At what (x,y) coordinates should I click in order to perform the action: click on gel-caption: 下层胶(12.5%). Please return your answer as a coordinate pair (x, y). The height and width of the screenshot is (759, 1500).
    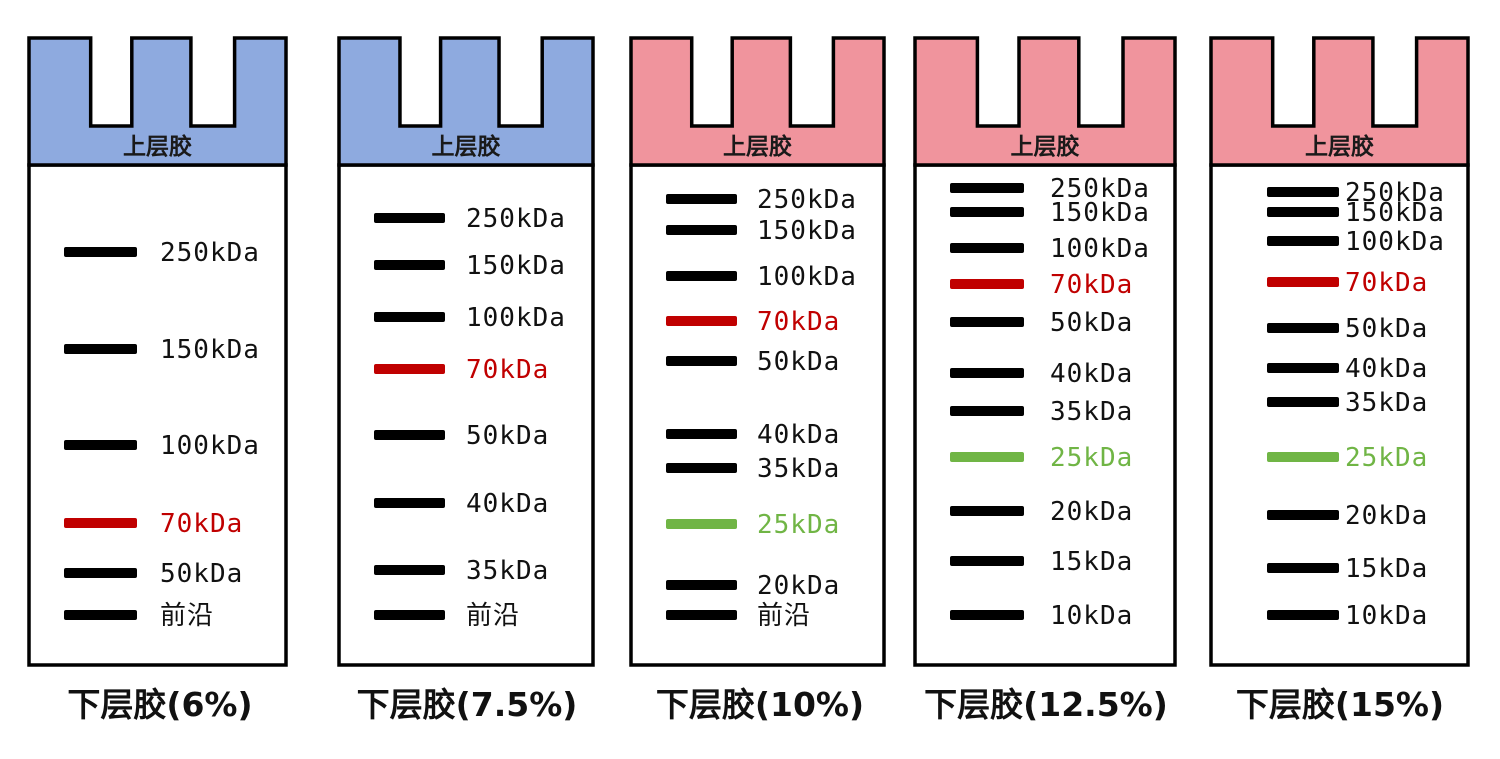
    Looking at the image, I should click on (1046, 704).